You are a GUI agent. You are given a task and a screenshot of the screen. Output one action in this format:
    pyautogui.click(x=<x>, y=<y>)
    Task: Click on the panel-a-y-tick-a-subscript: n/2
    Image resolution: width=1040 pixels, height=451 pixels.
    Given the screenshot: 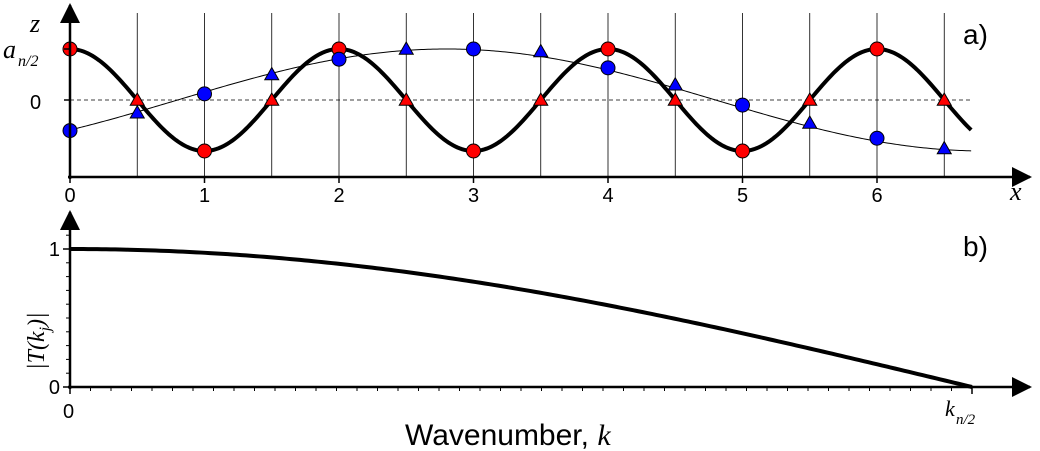 What is the action you would take?
    pyautogui.click(x=28, y=61)
    